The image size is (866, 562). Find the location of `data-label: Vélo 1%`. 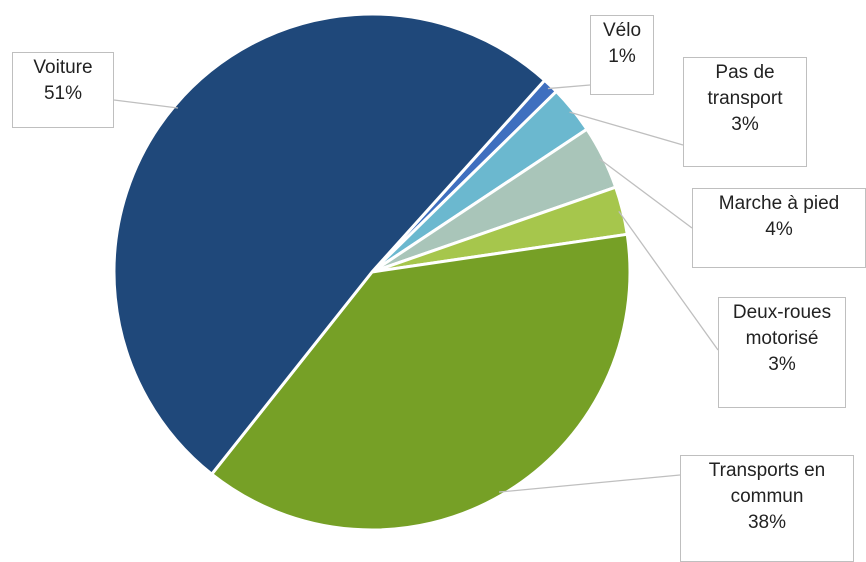

data-label: Vélo 1% is located at coordinates (622, 55).